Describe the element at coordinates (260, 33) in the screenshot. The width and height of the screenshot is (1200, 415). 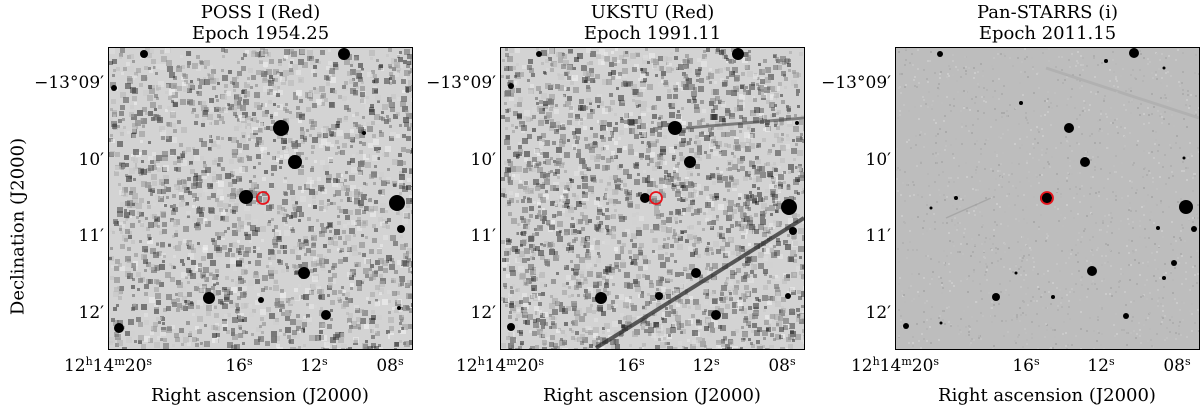
I see `epoch-label: Epoch 1954.25` at that location.